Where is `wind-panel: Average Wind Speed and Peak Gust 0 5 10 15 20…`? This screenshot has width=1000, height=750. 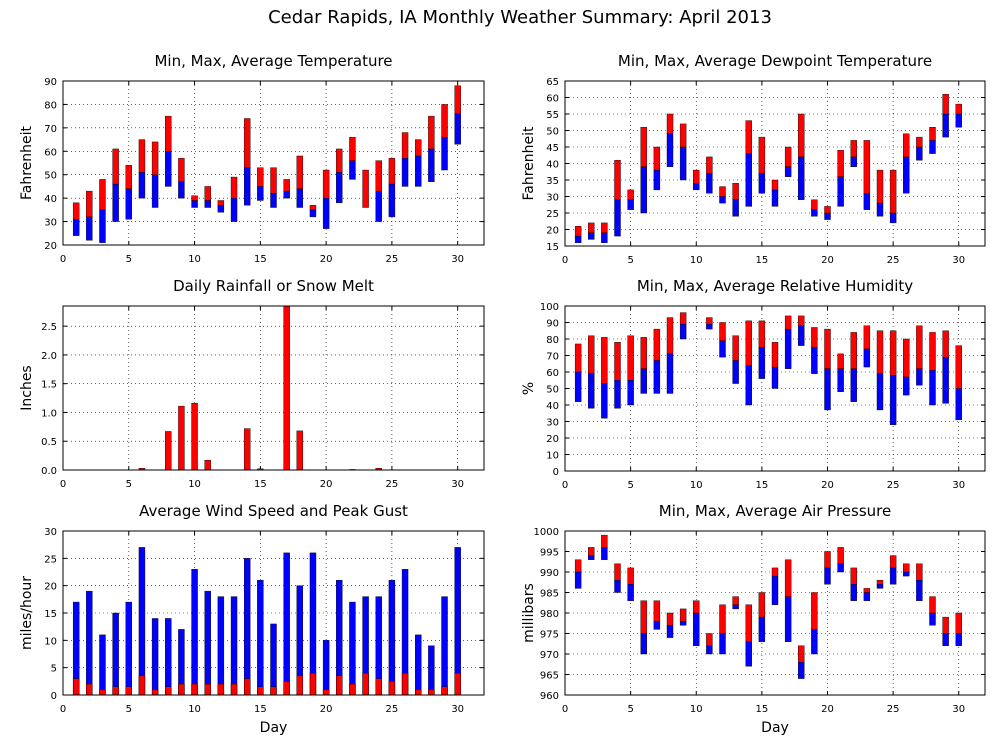
wind-panel: Average Wind Speed and Peak Gust 0 5 10 15 20… is located at coordinates (252, 619).